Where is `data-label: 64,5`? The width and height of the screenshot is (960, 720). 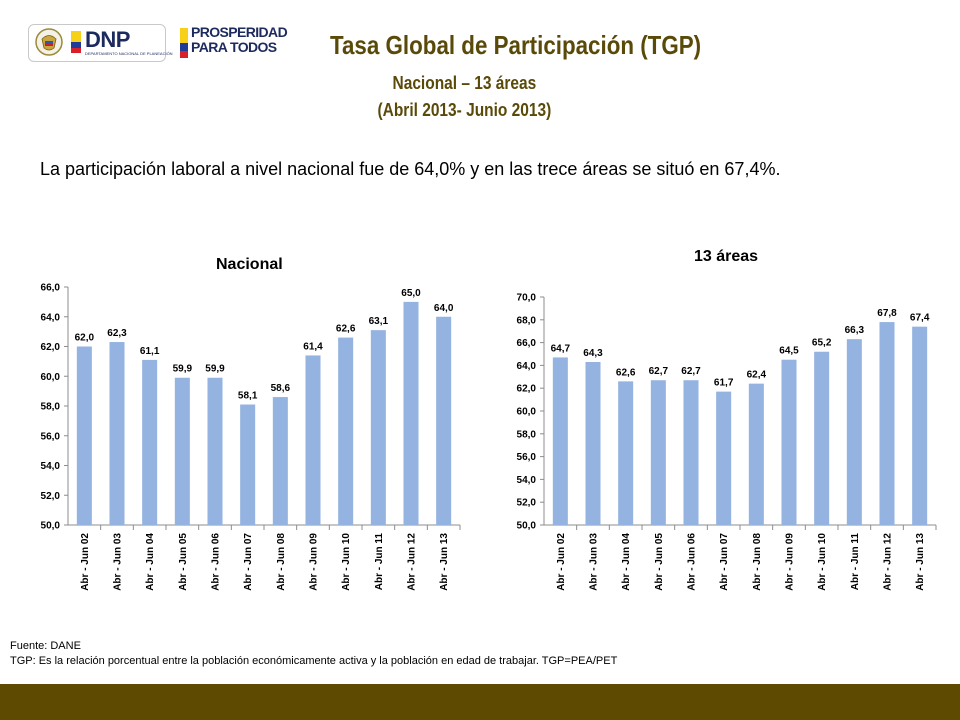
data-label: 64,5 is located at coordinates (789, 351).